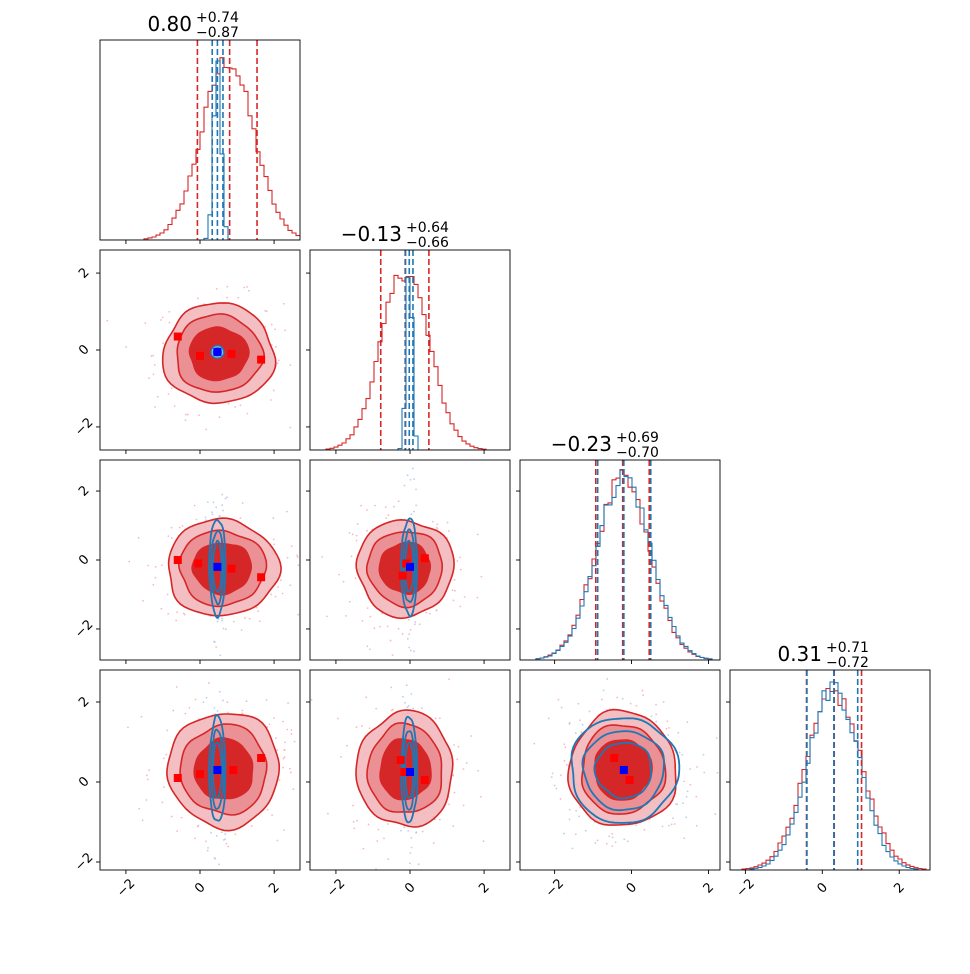 The height and width of the screenshot is (974, 970). Describe the element at coordinates (581, 444) in the screenshot. I see `panel-title-value: −0.23` at that location.